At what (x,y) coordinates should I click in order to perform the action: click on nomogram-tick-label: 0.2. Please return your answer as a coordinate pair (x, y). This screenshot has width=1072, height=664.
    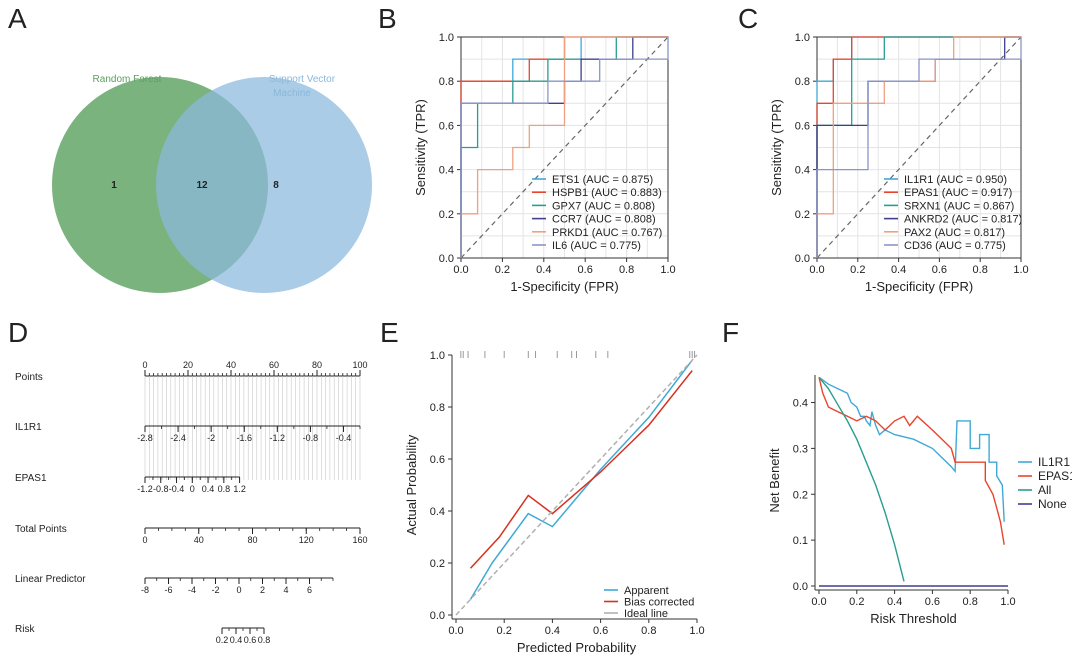
    Looking at the image, I should click on (222, 640).